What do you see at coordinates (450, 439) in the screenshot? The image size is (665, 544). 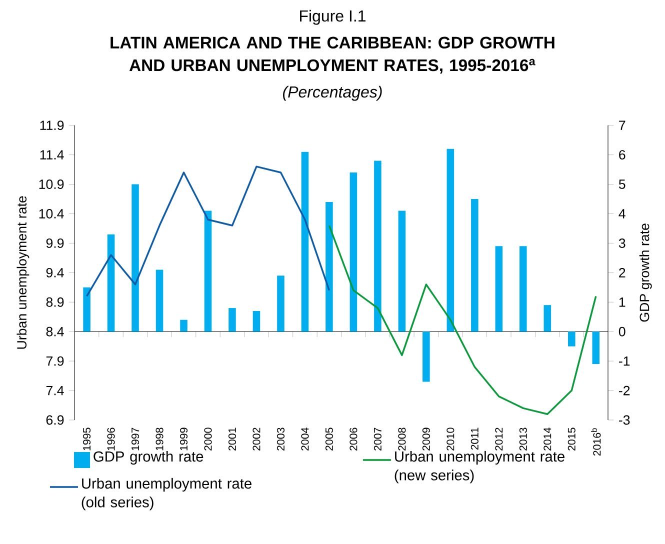 I see `x-tick-label: 2010` at bounding box center [450, 439].